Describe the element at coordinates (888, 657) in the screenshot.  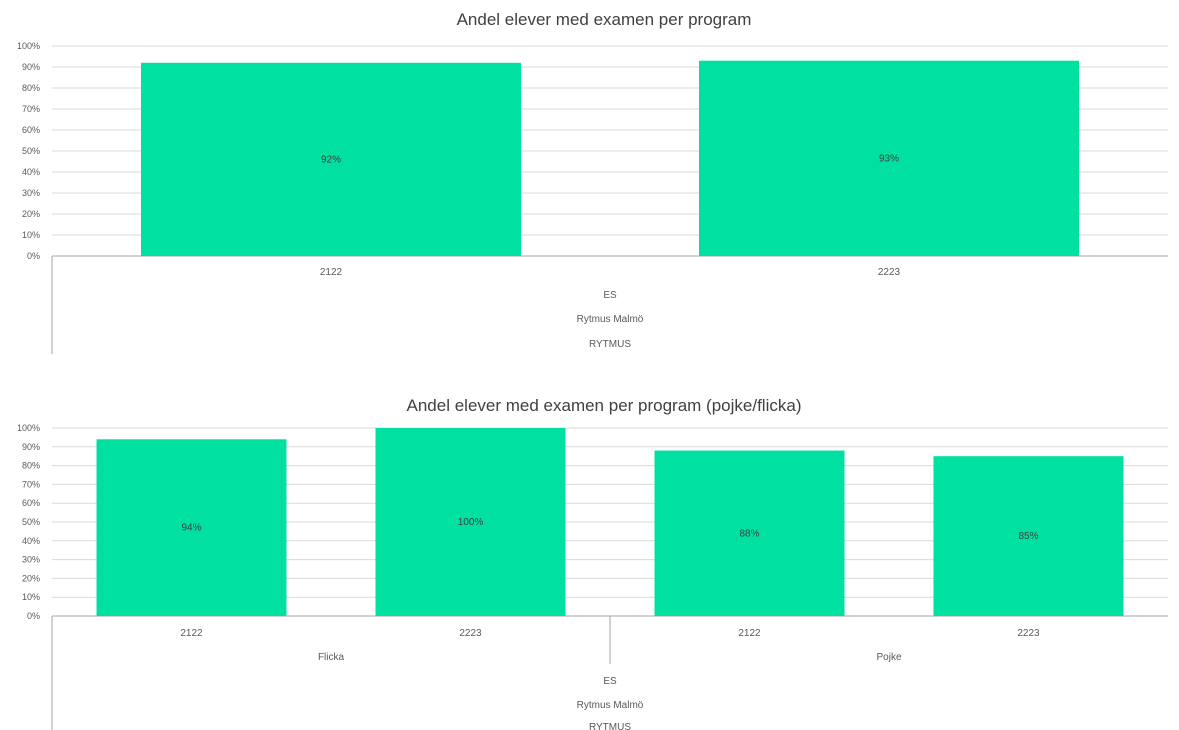
I see `group-label: Pojke` at that location.